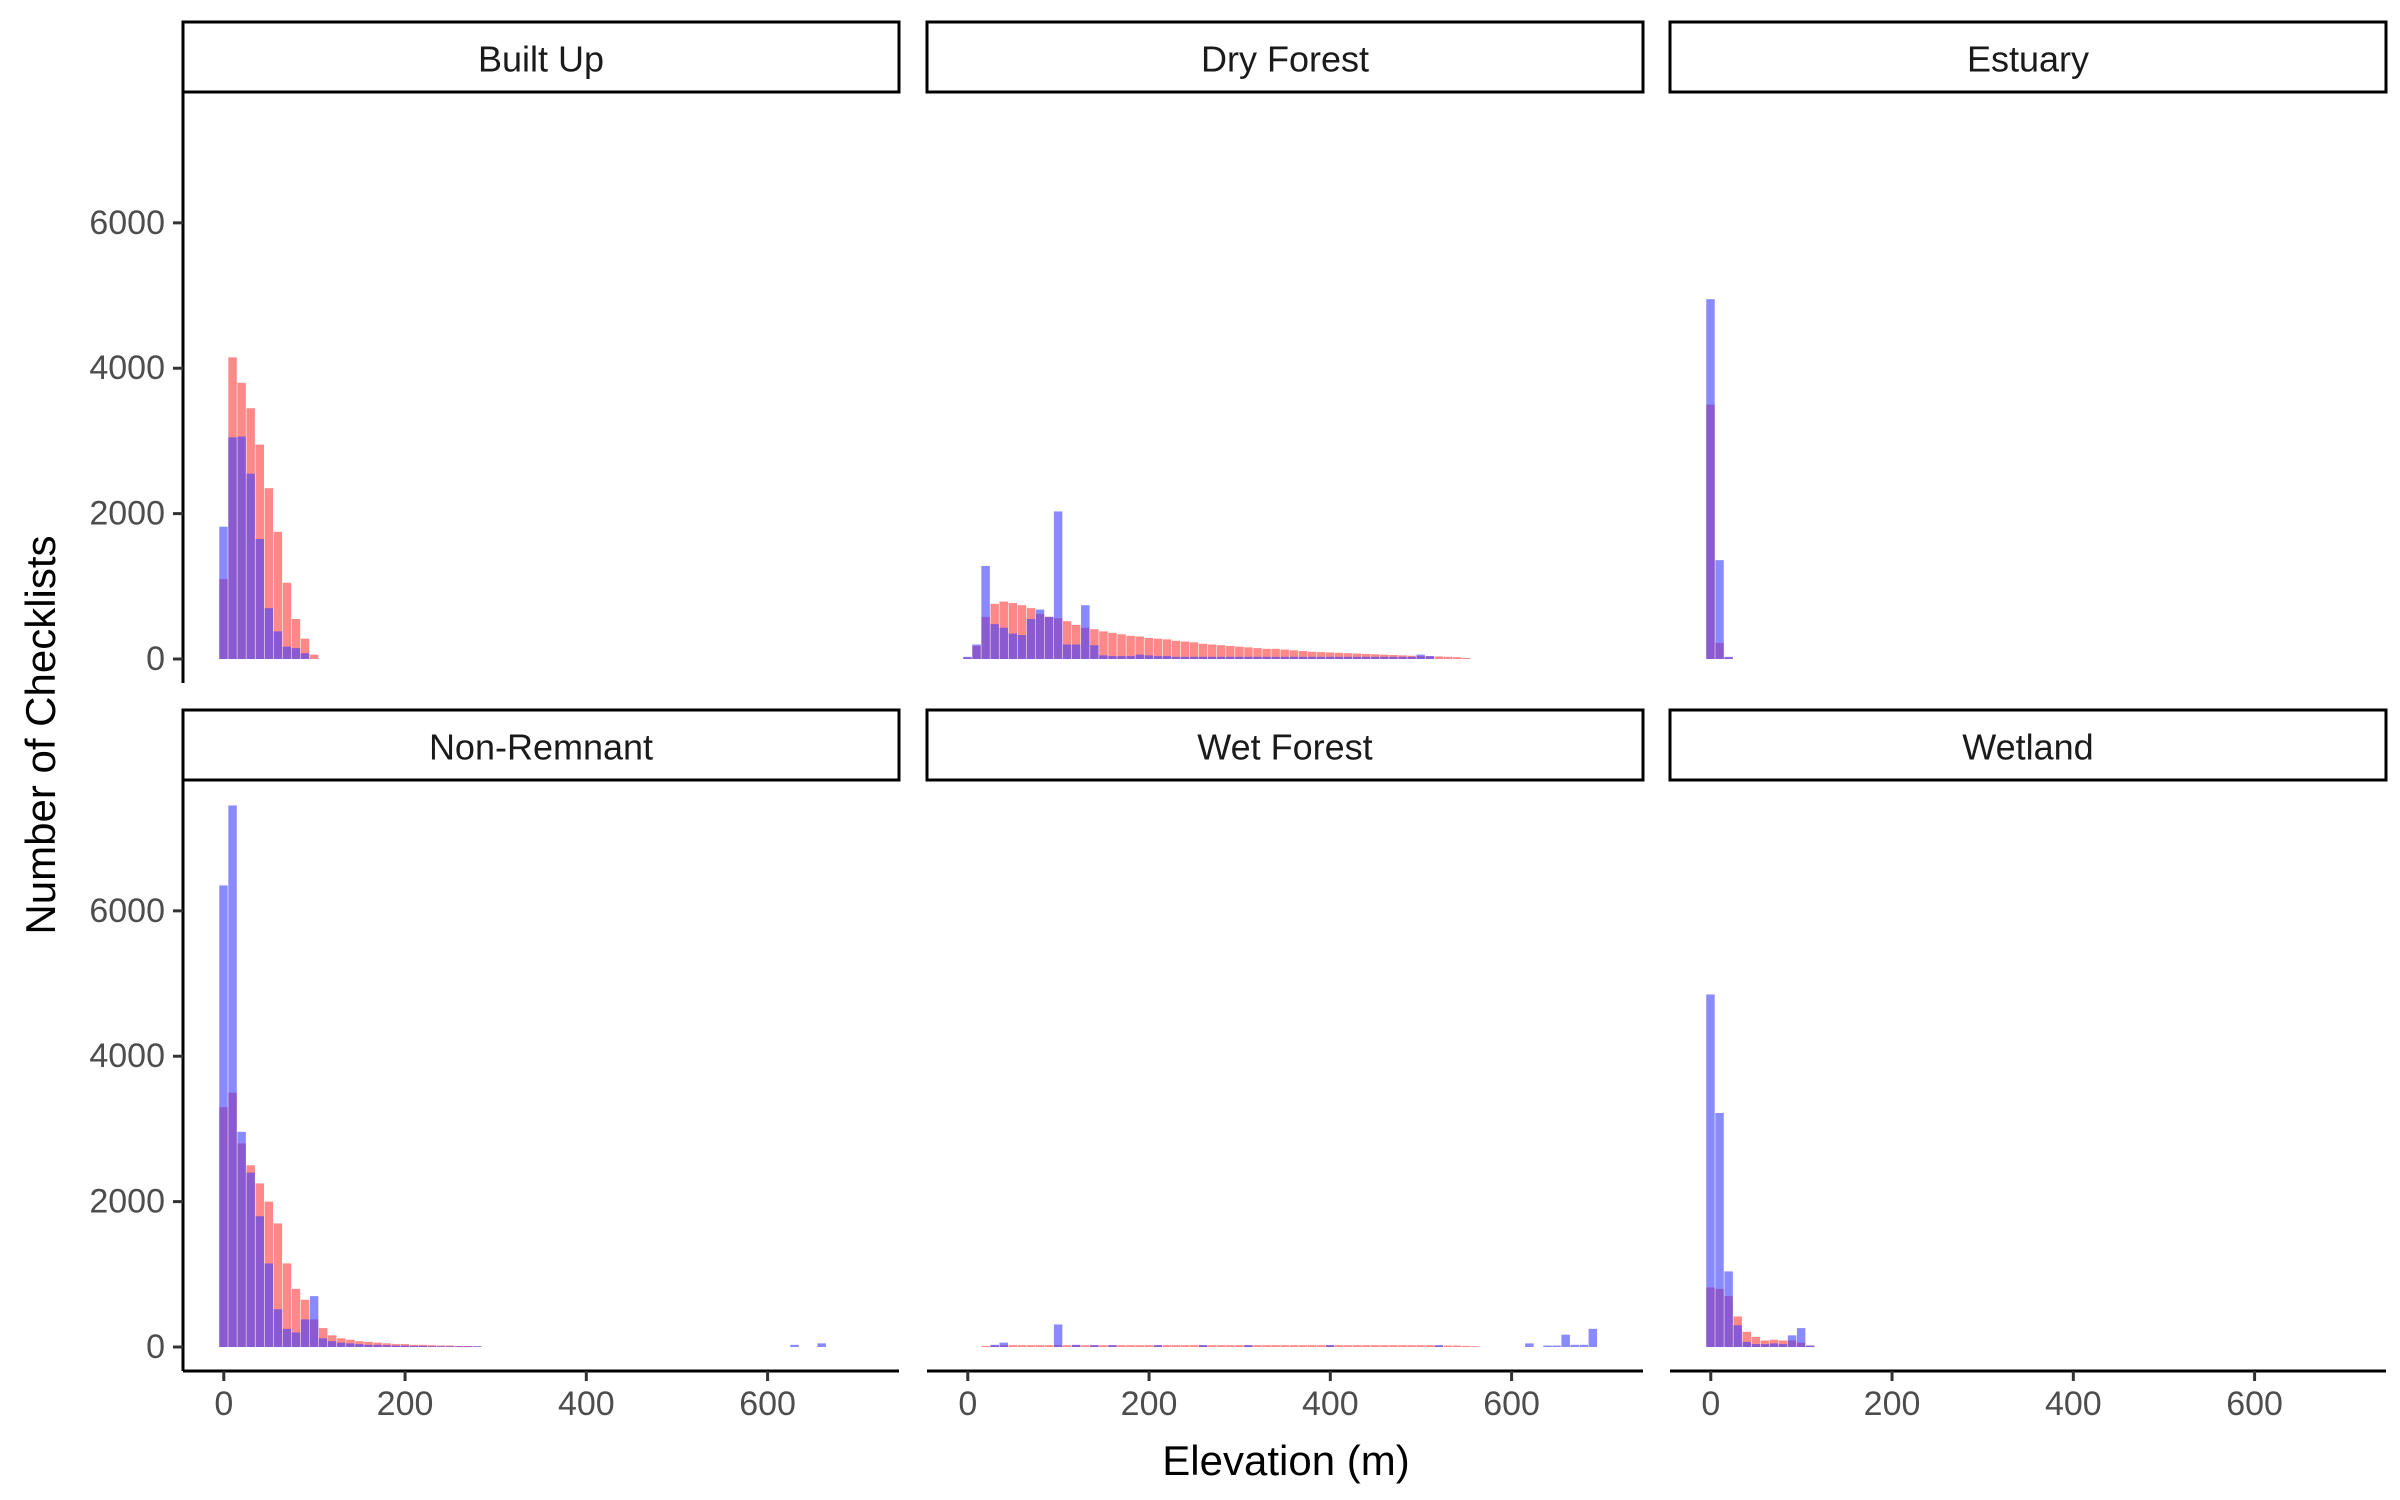  Describe the element at coordinates (40, 734) in the screenshot. I see `y-axis-title: Number of Checklists` at that location.